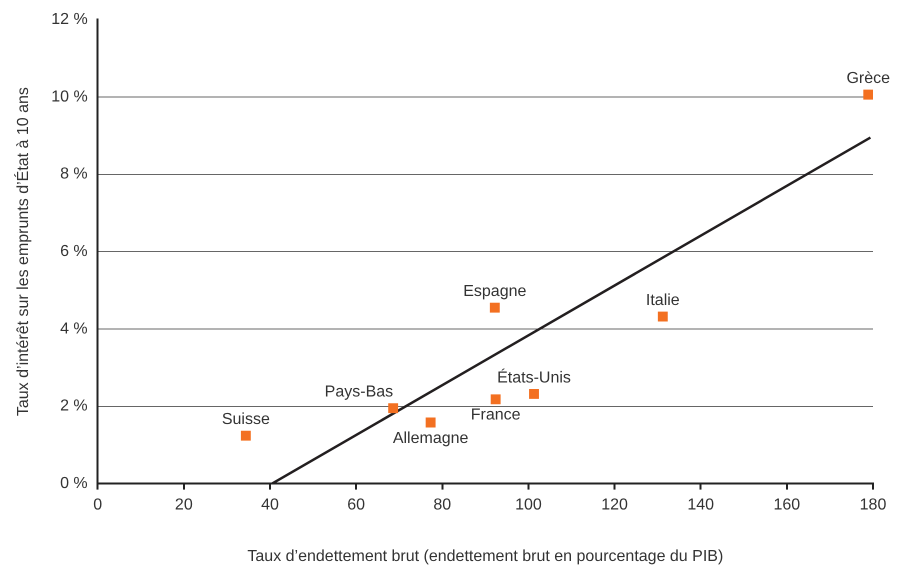  I want to click on y-axis-title: Taux d’intérêt sur les emprunts d’État à 10 ans, so click(23, 251).